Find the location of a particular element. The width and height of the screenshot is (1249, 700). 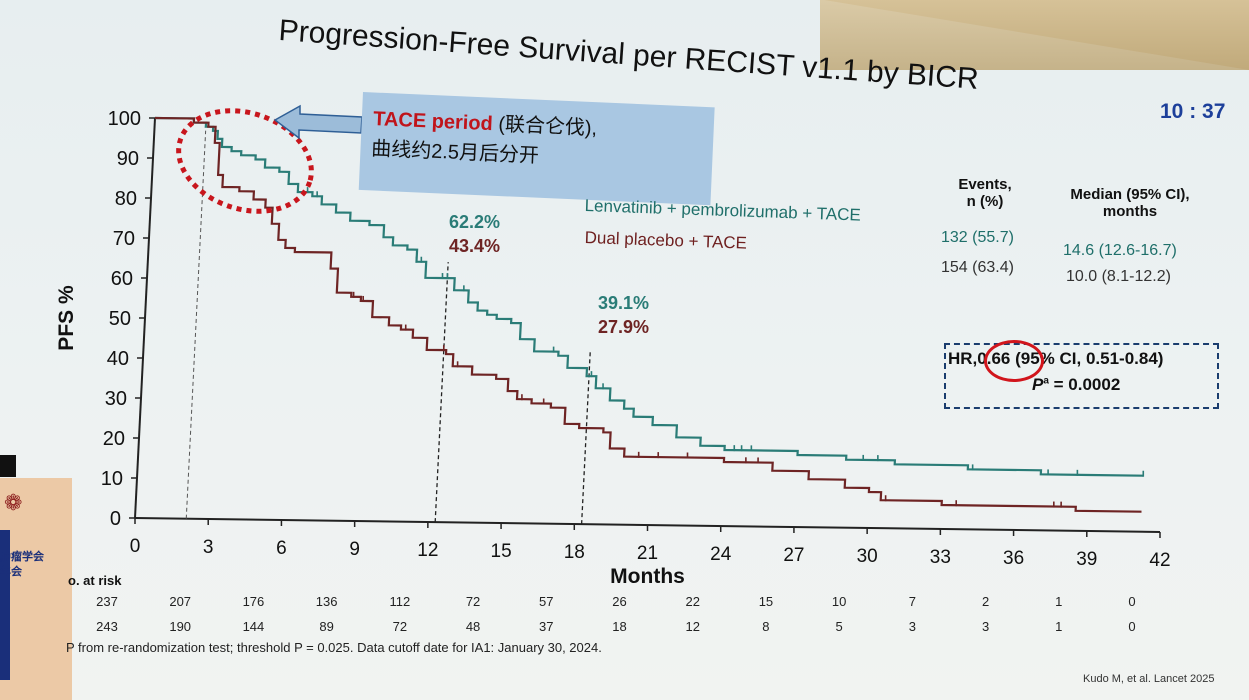

risk-cell: 112 is located at coordinates (400, 601).